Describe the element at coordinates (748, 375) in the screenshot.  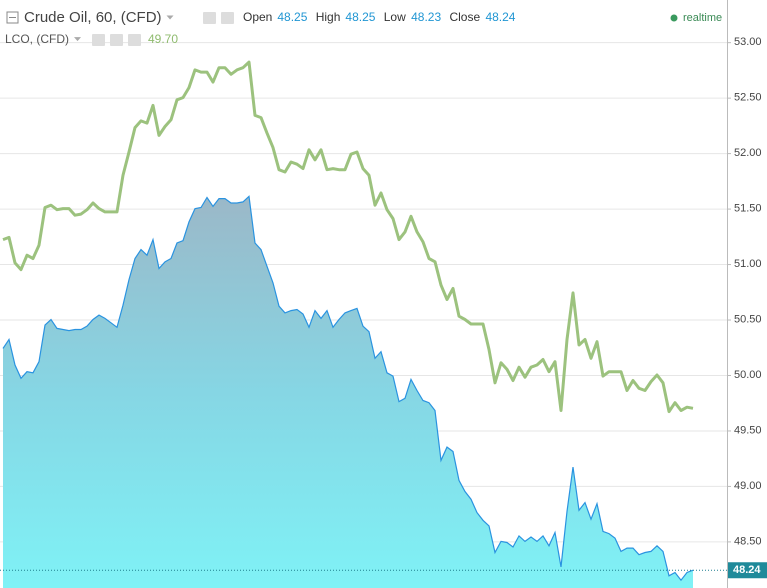
I see `y-tick-label: 50.00` at that location.